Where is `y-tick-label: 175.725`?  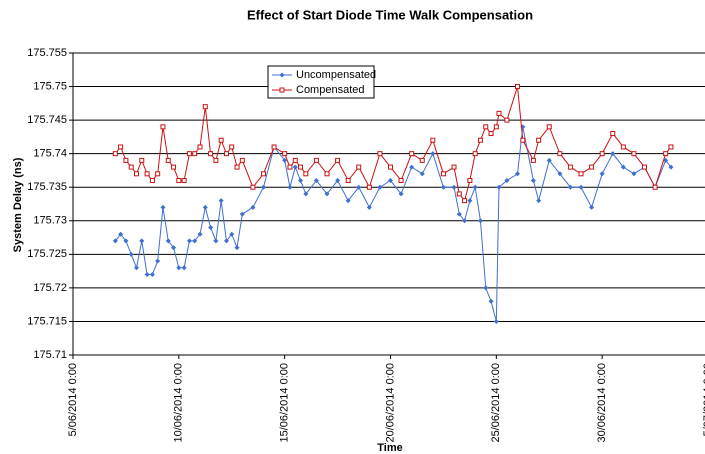 y-tick-label: 175.725 is located at coordinates (47, 254).